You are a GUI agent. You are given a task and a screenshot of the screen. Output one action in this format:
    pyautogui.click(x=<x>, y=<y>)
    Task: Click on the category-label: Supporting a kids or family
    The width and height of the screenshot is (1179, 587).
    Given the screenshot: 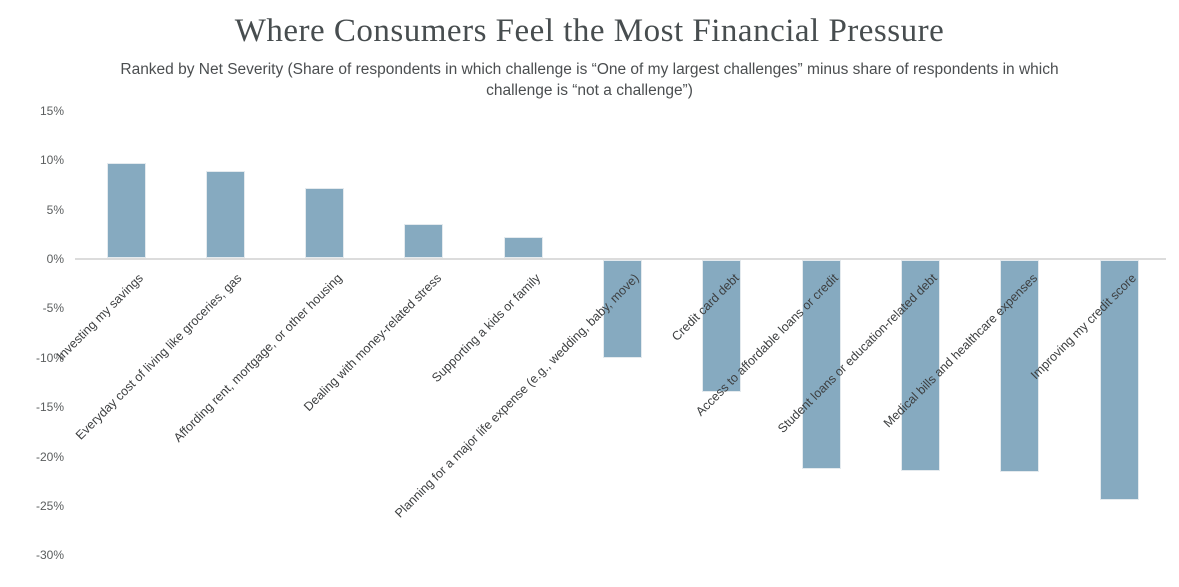 What is the action you would take?
    pyautogui.click(x=485, y=328)
    